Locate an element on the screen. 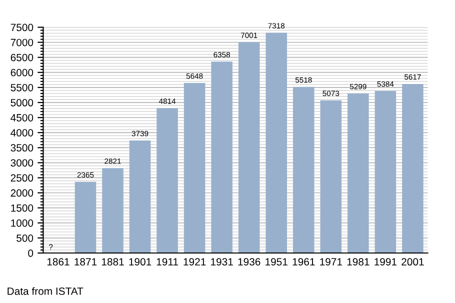 The height and width of the screenshot is (303, 455). x-tick-label: 1961 is located at coordinates (303, 262).